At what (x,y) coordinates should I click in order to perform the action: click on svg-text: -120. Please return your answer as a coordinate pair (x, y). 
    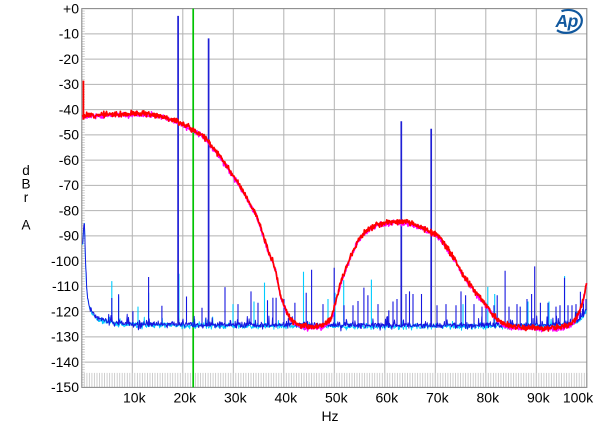
    Looking at the image, I should click on (65, 311).